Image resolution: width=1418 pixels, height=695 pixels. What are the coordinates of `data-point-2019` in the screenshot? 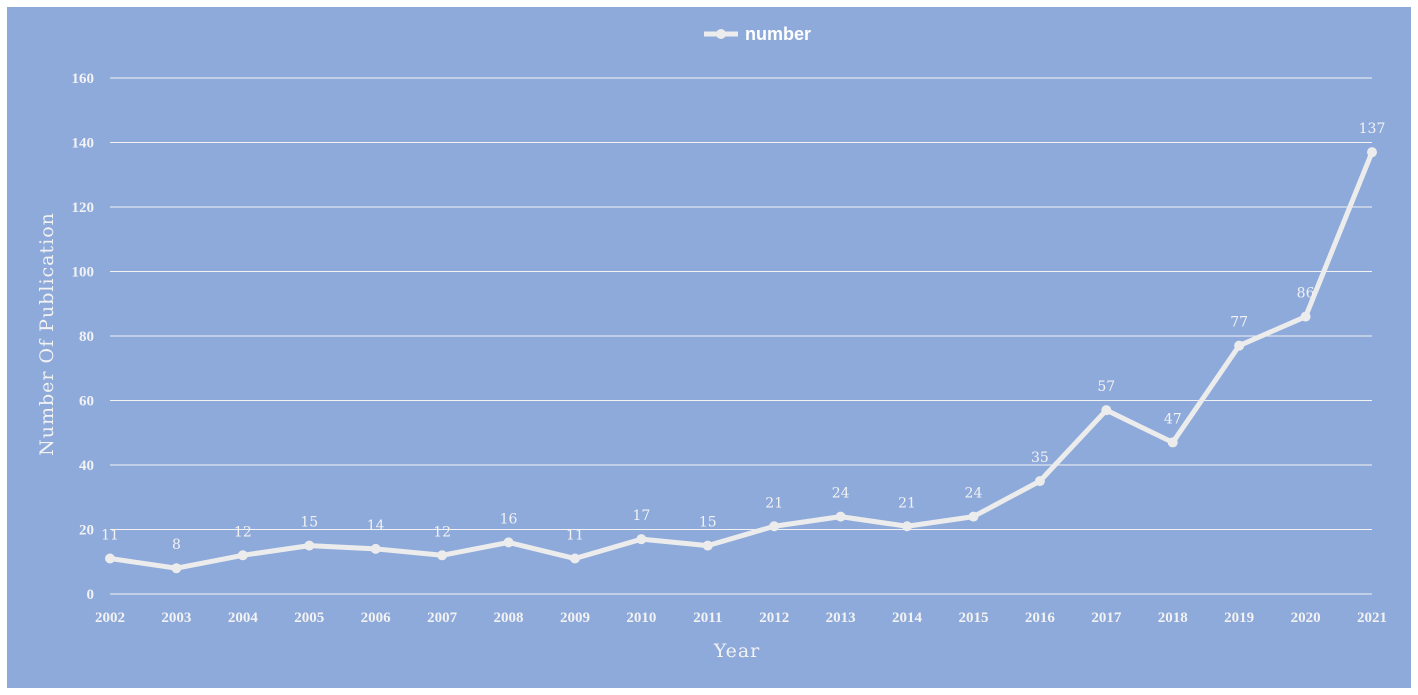 It's located at (1239, 345).